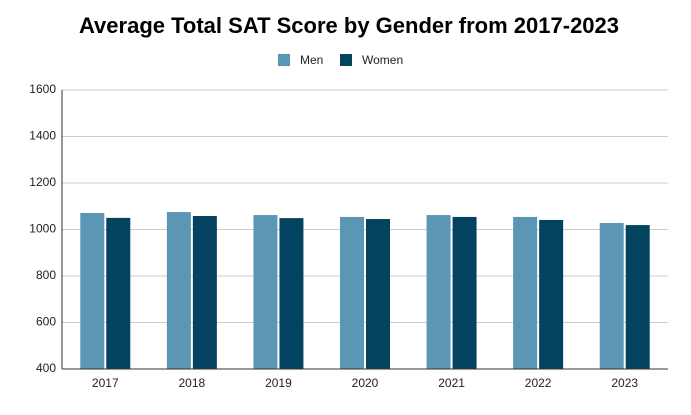 This screenshot has height=415, width=691. What do you see at coordinates (382, 60) in the screenshot?
I see `legend-label: Women` at bounding box center [382, 60].